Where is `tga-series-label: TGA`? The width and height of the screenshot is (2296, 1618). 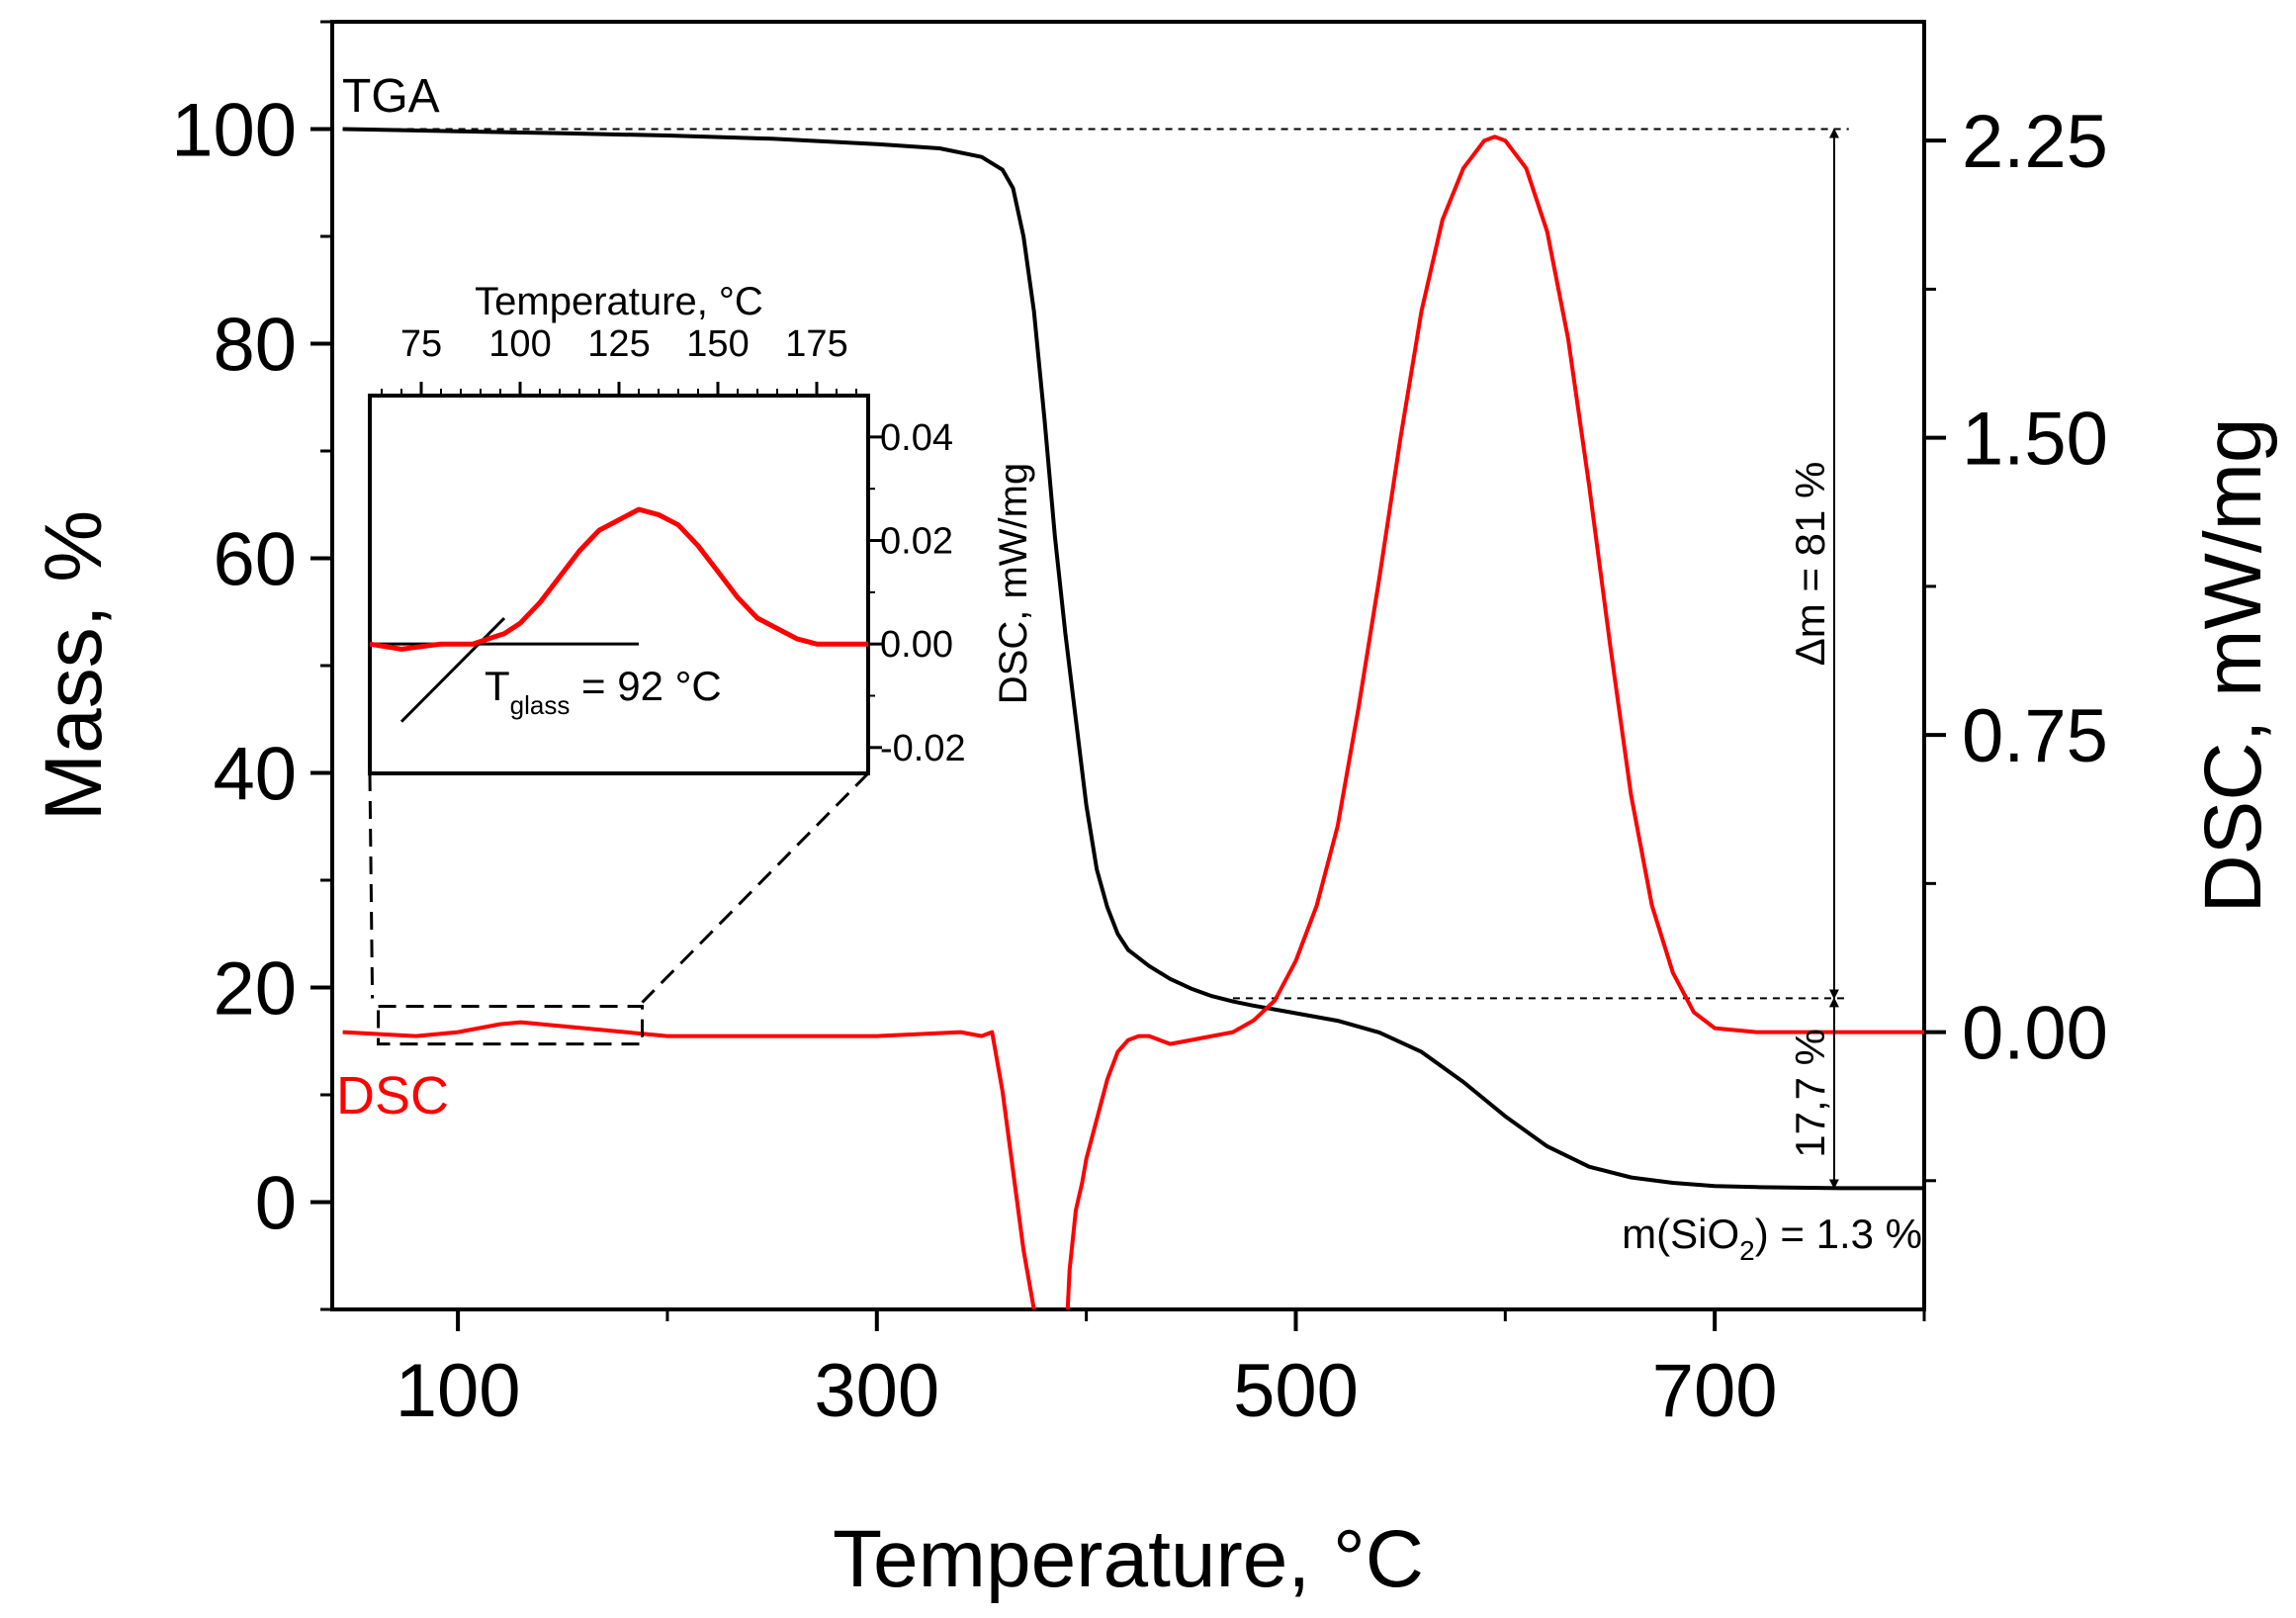
tga-series-label: TGA is located at coordinates (391, 96).